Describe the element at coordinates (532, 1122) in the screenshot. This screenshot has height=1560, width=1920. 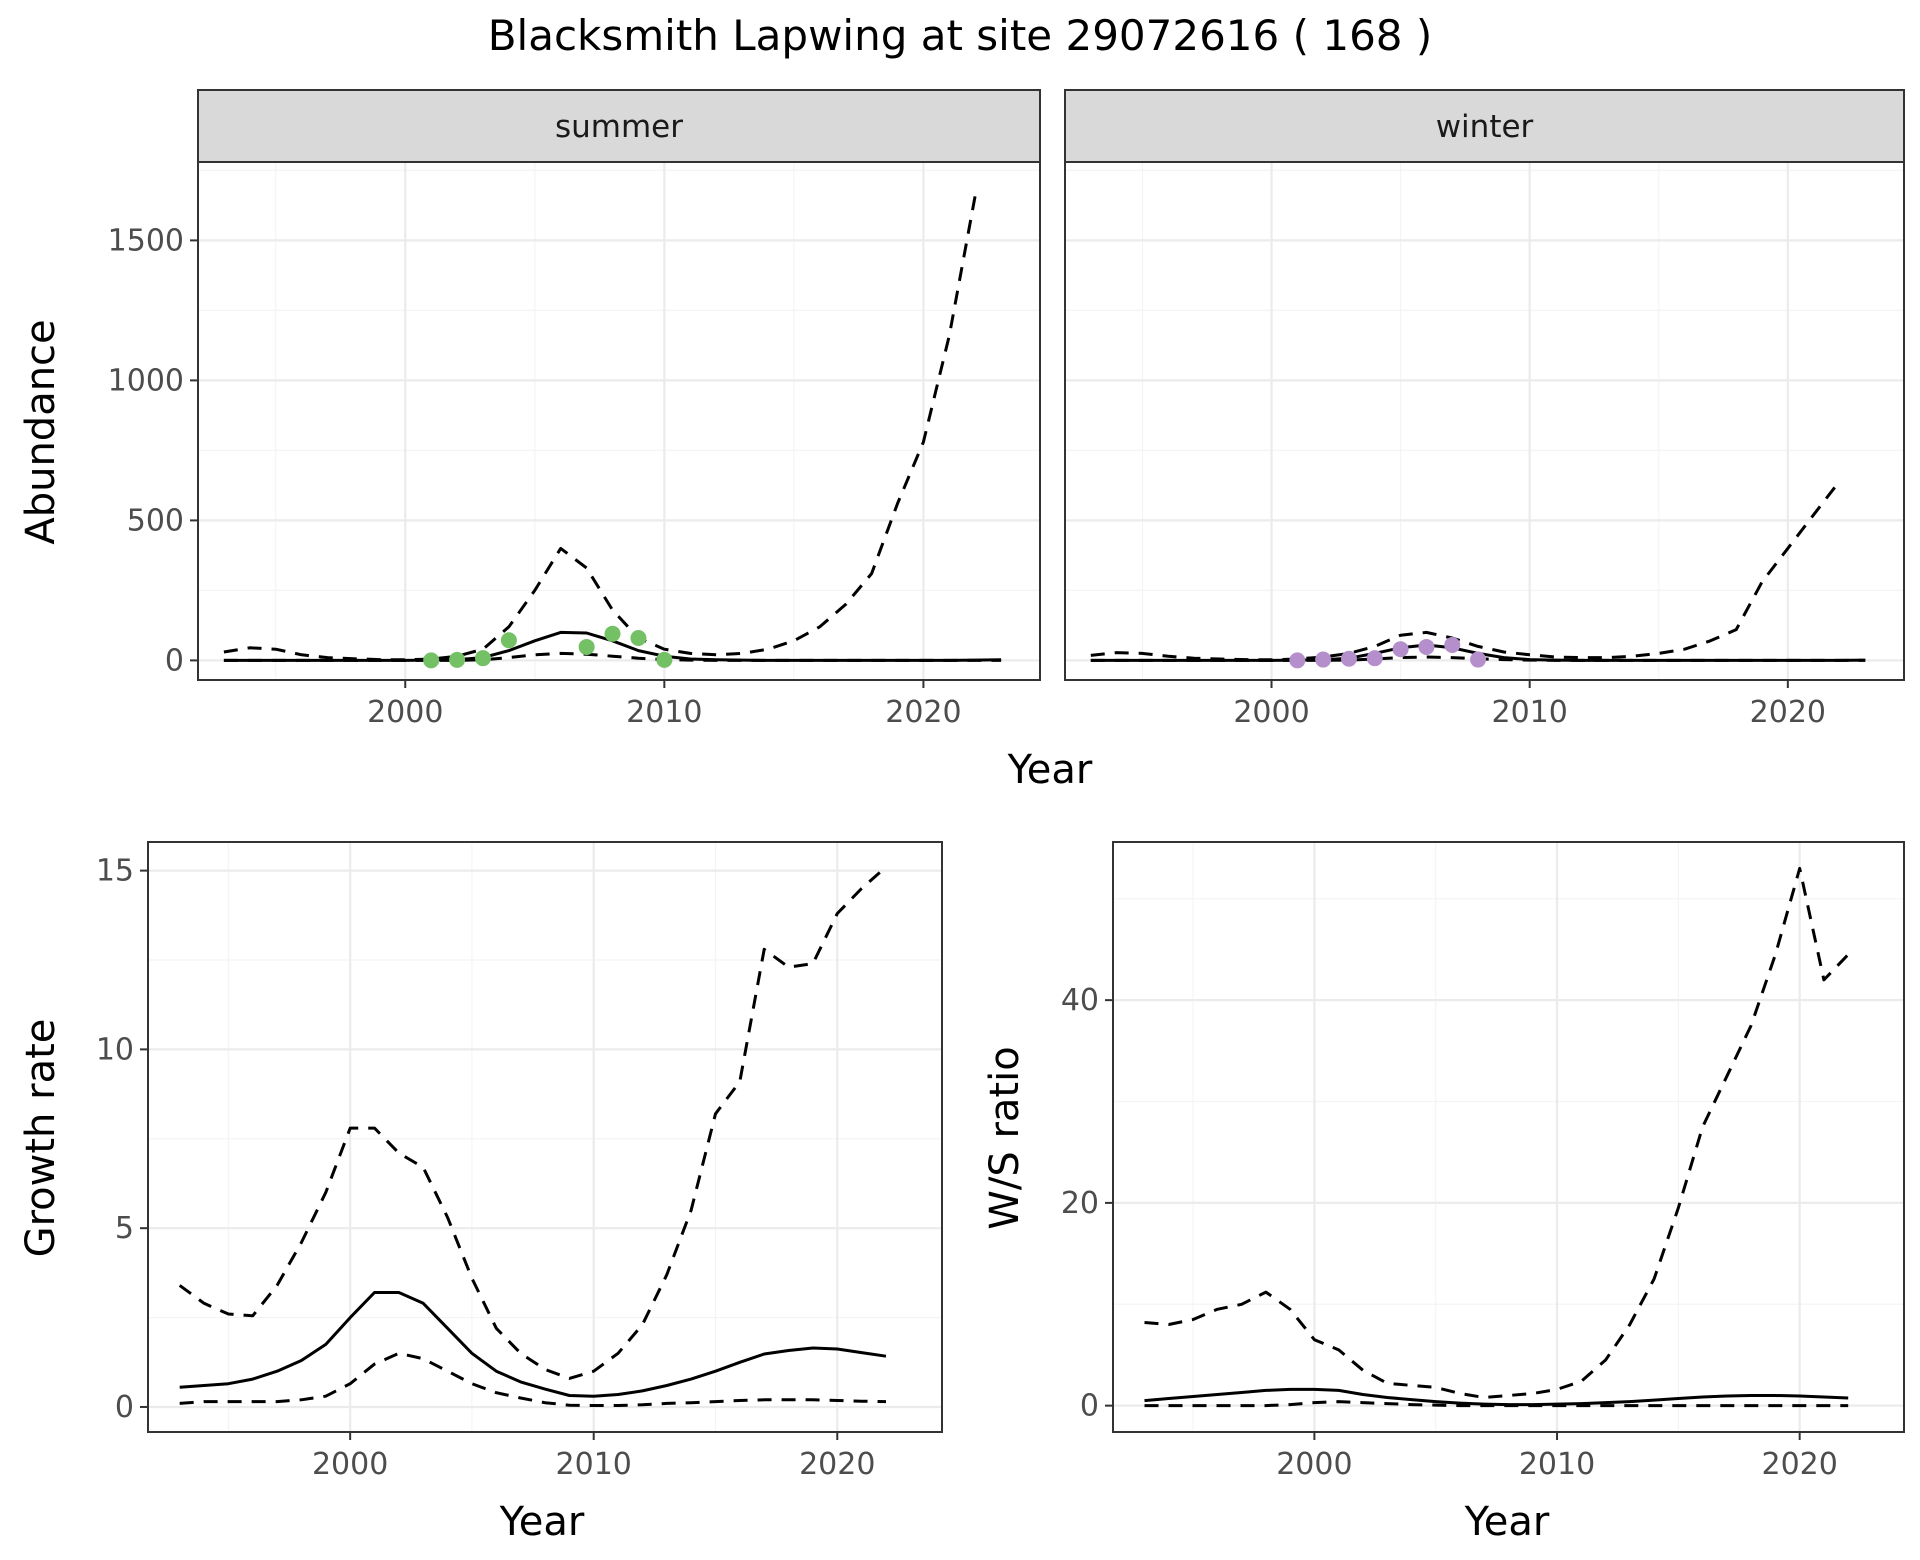
I see `growth-upper-line` at that location.